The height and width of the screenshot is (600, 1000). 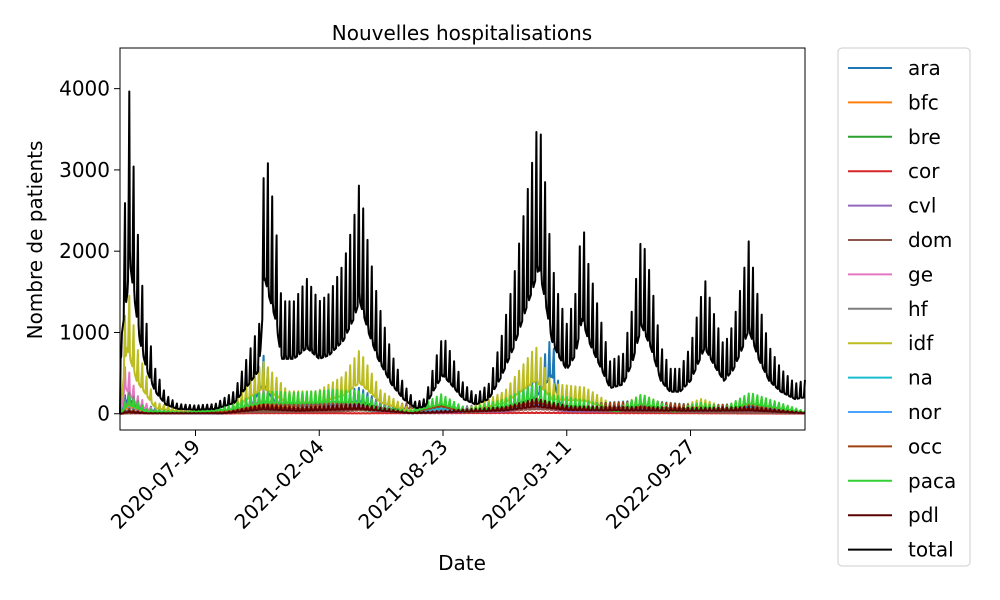 What do you see at coordinates (462, 406) in the screenshot?
I see `series-line-pdl` at bounding box center [462, 406].